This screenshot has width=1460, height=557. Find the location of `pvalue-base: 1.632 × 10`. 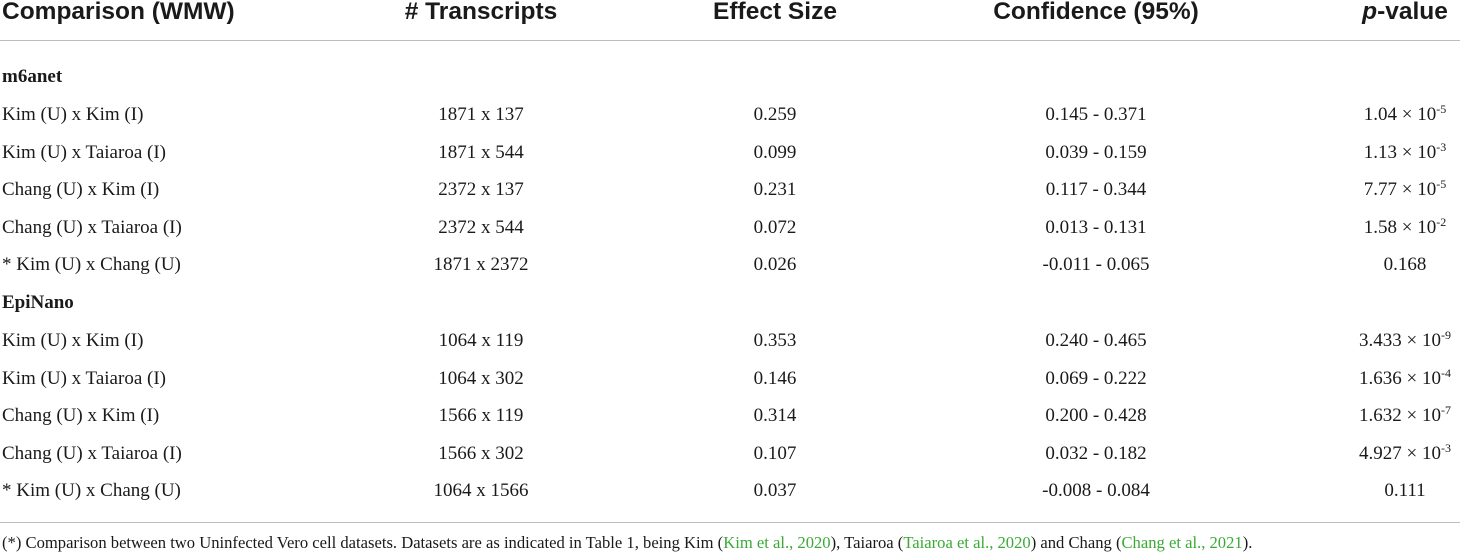

pvalue-base: 1.632 × 10 is located at coordinates (1400, 415).